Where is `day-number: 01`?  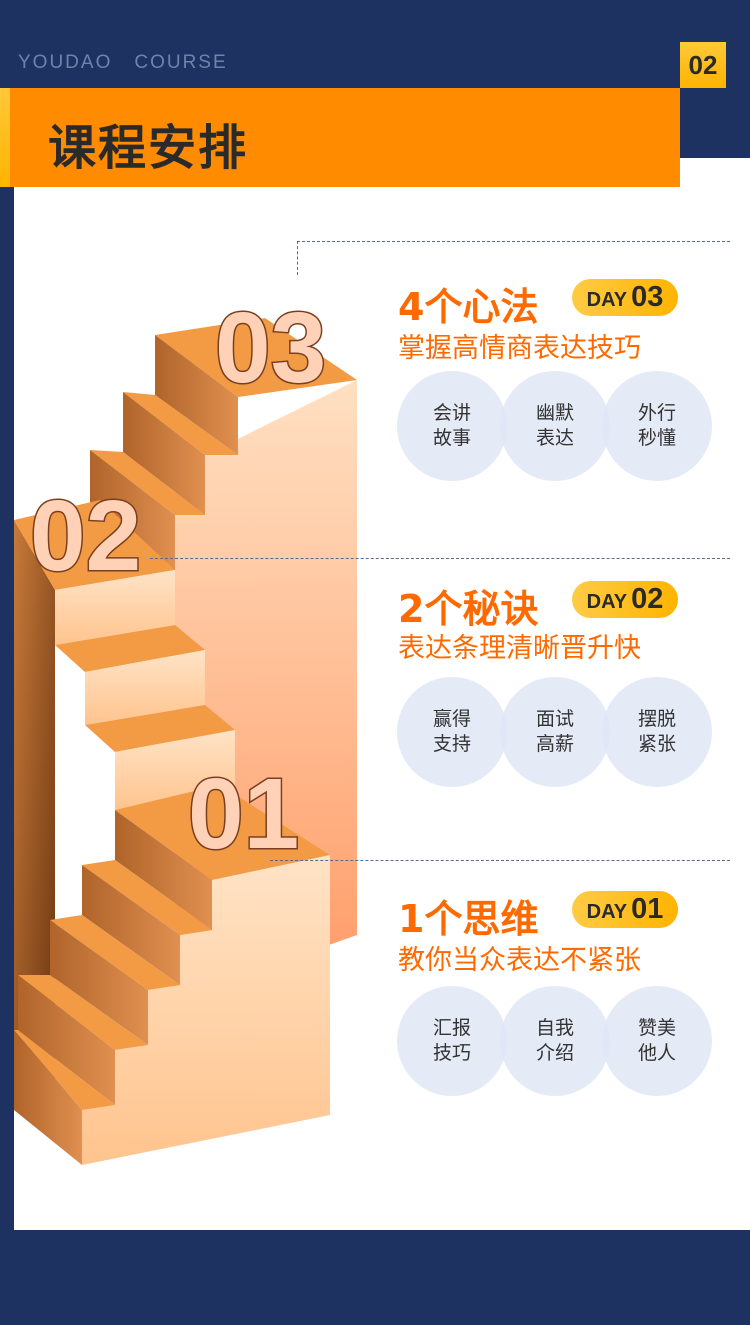 day-number: 01 is located at coordinates (647, 909).